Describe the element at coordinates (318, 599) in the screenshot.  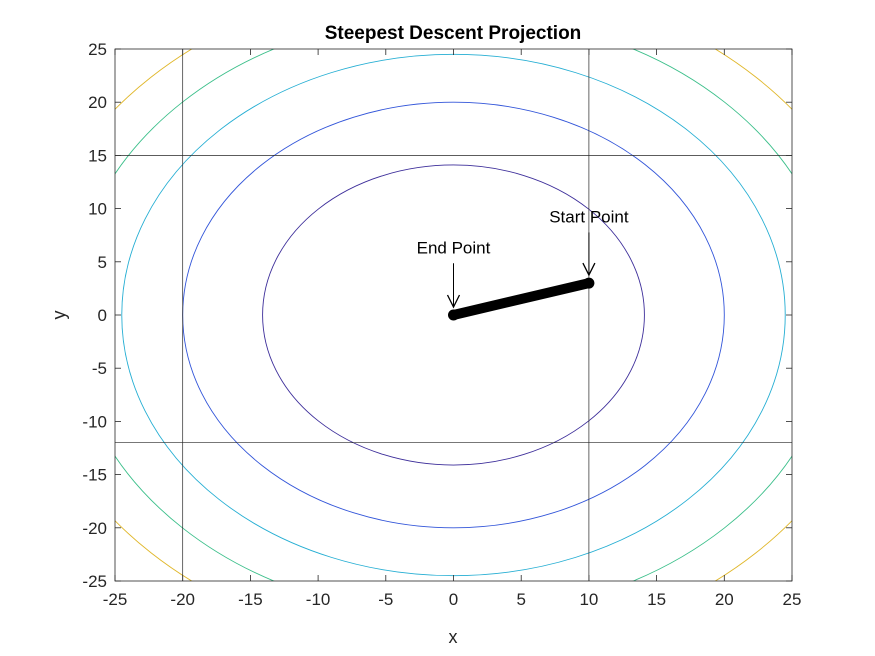
I see `x-tick-label: -10` at that location.